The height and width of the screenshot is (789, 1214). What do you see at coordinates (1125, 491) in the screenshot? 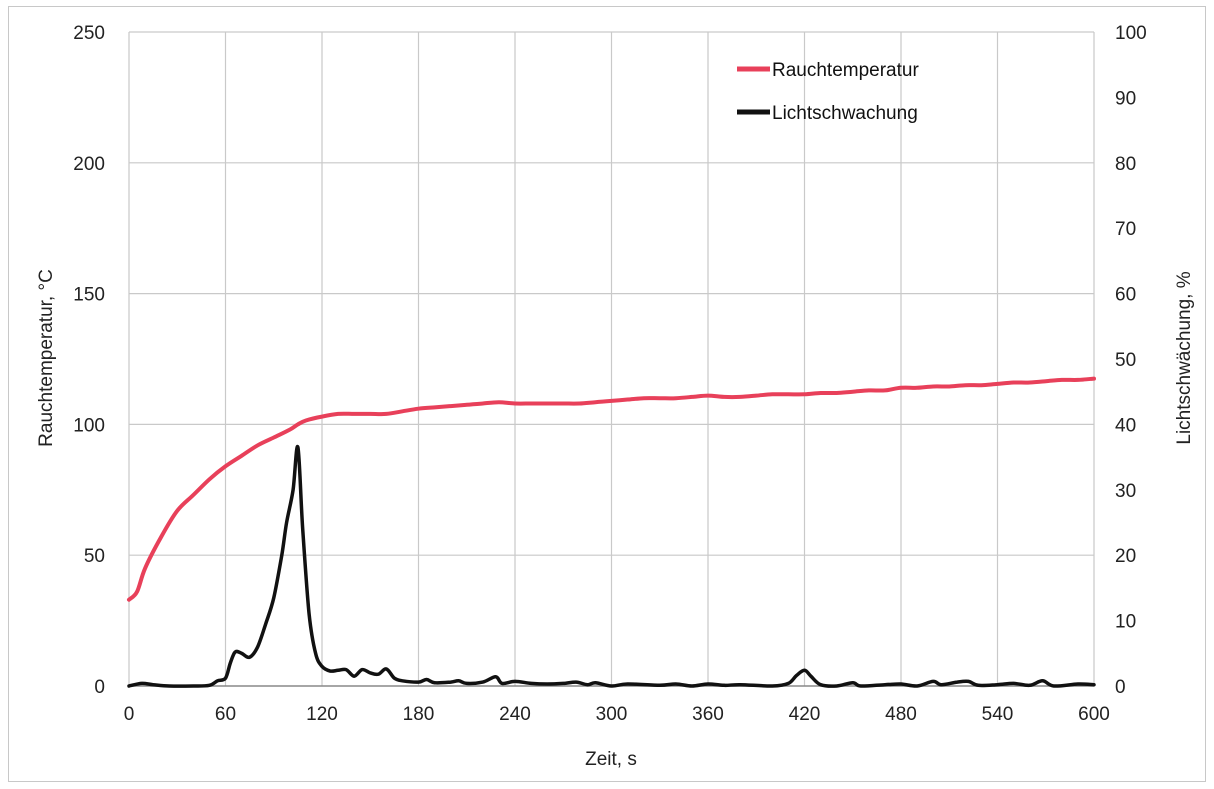
I see `y-right-tick-label: 30` at bounding box center [1125, 491].